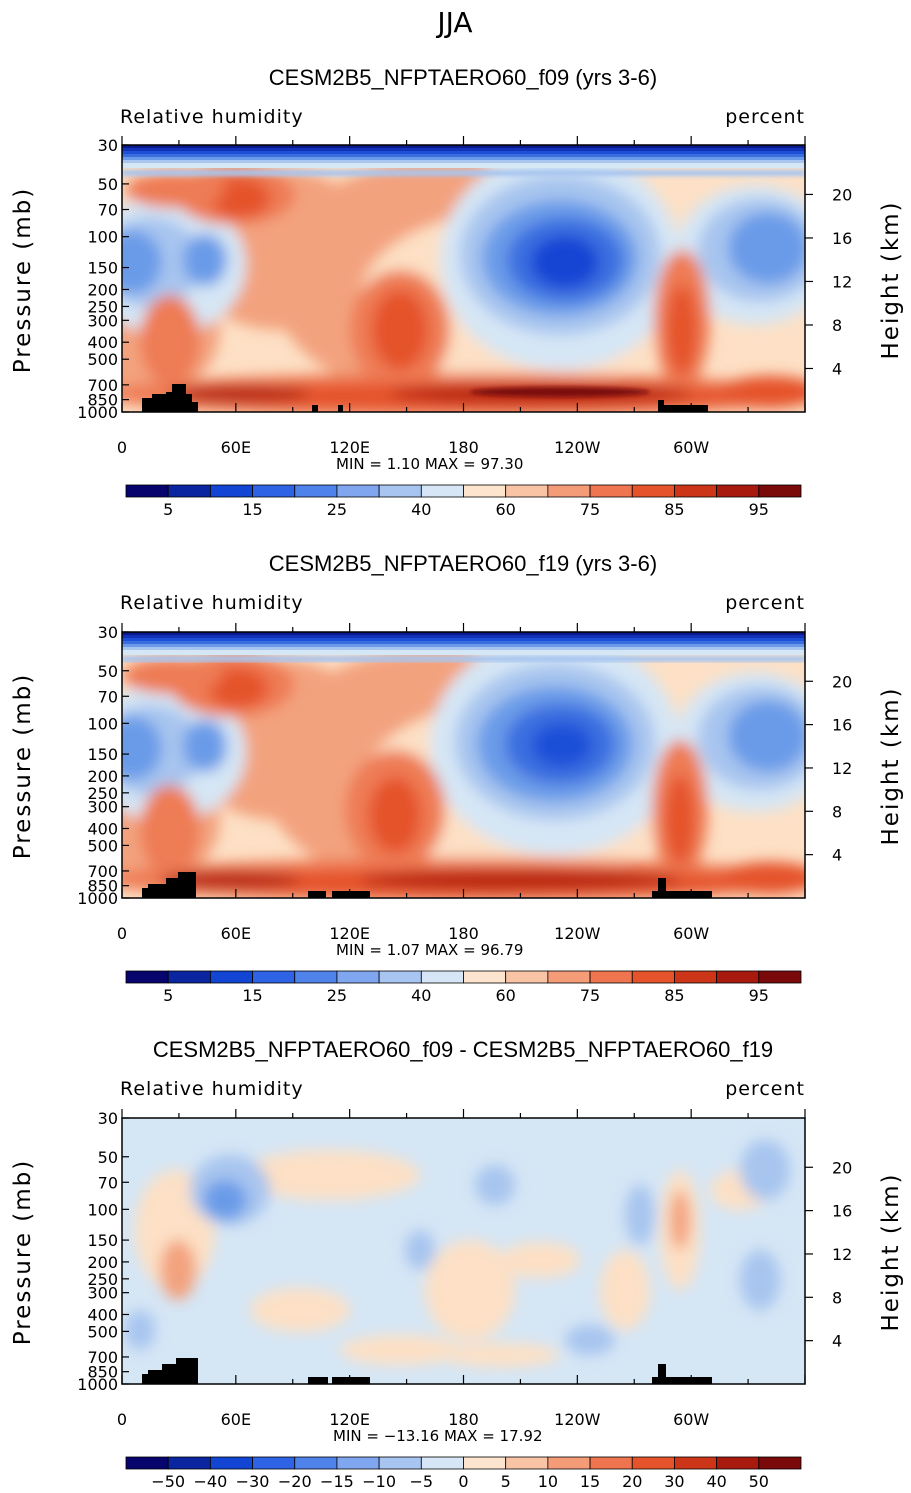 The width and height of the screenshot is (911, 1493). What do you see at coordinates (577, 1419) in the screenshot?
I see `longitude-tick-label: 120W` at bounding box center [577, 1419].